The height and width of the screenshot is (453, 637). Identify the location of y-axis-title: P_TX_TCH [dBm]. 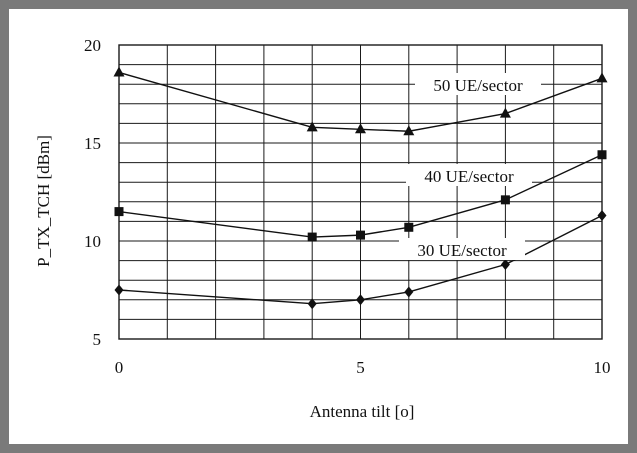
(43, 201).